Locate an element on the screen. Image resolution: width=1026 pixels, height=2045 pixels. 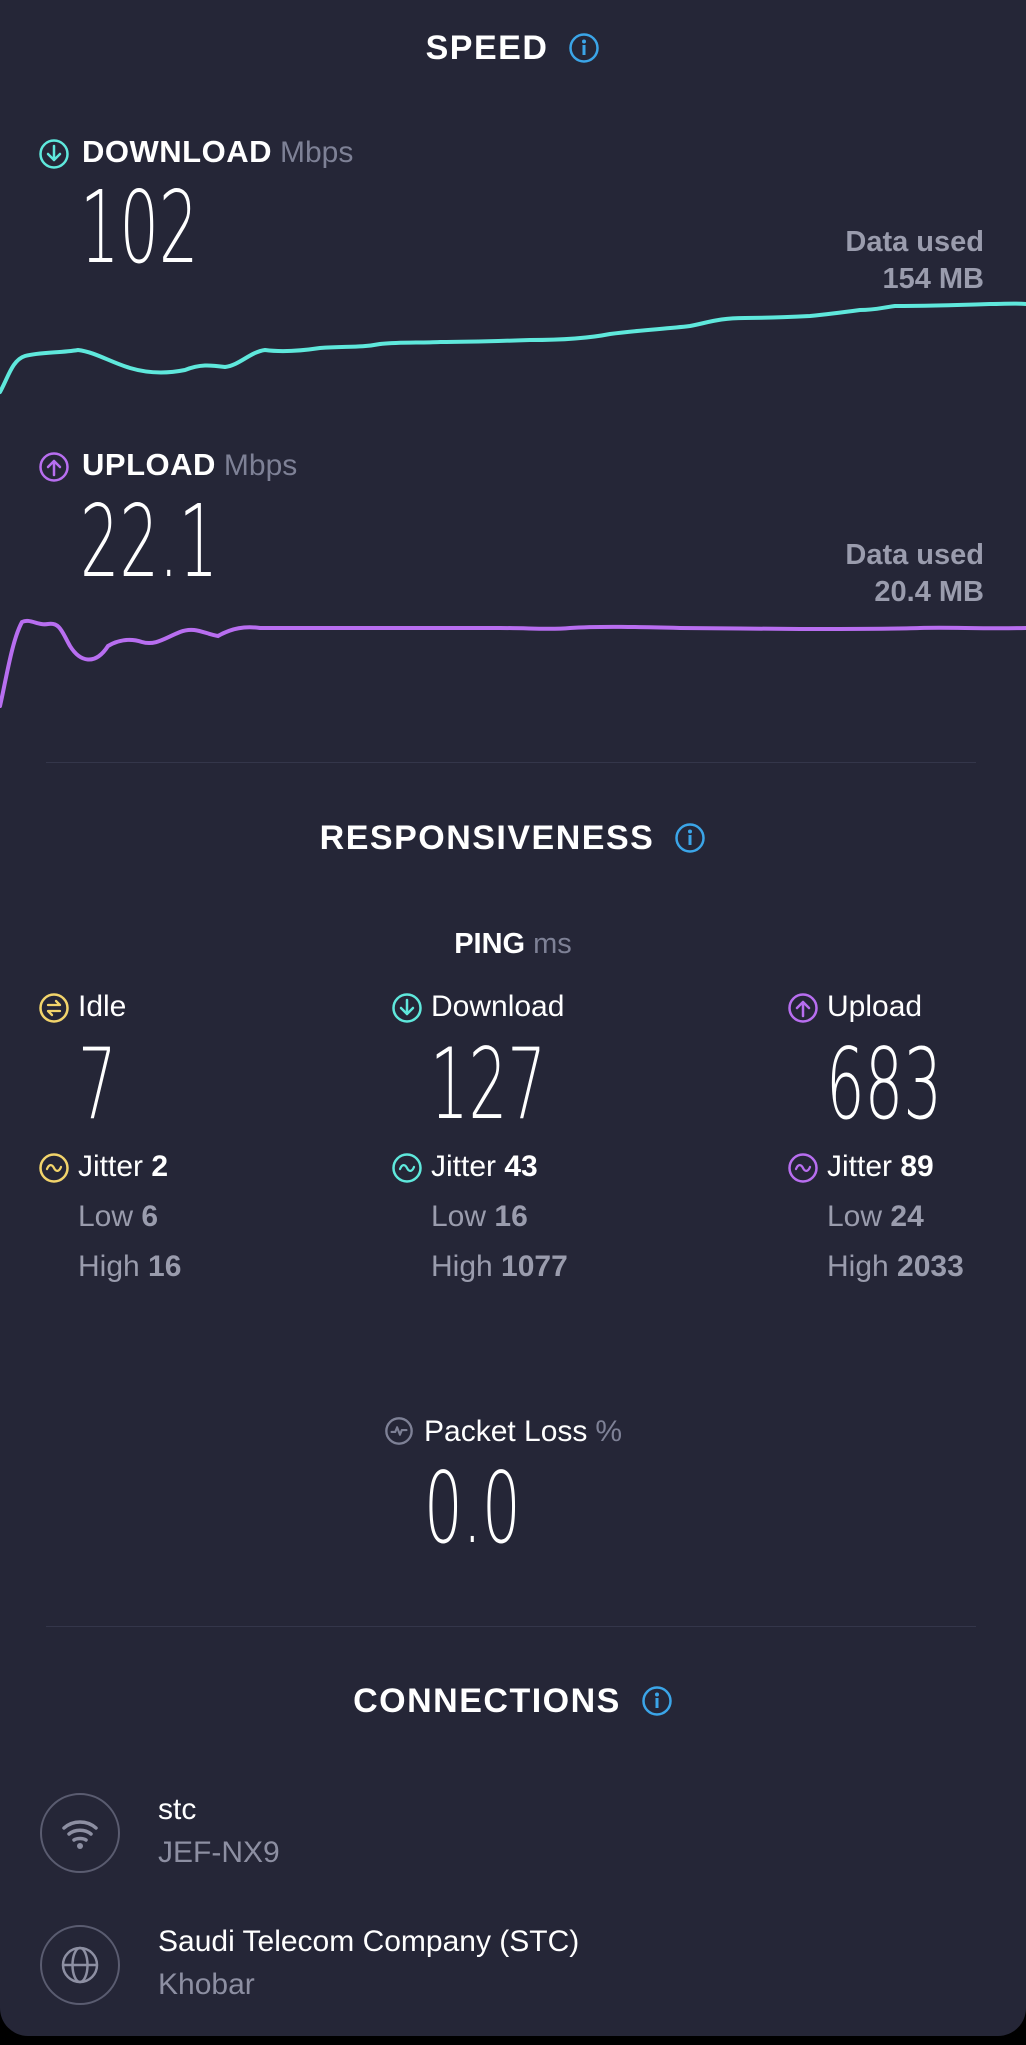
upload-jitter-label: Jitter is located at coordinates (860, 1166).